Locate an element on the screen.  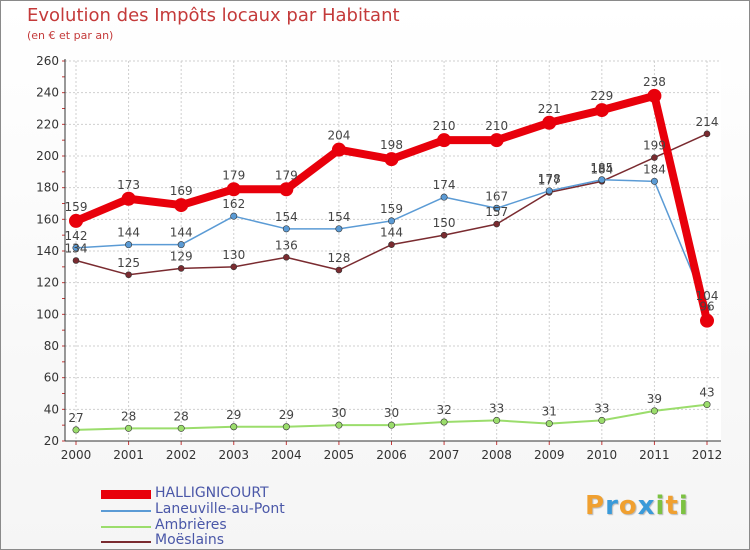
x-tick-label: 2000 is located at coordinates (76, 455).